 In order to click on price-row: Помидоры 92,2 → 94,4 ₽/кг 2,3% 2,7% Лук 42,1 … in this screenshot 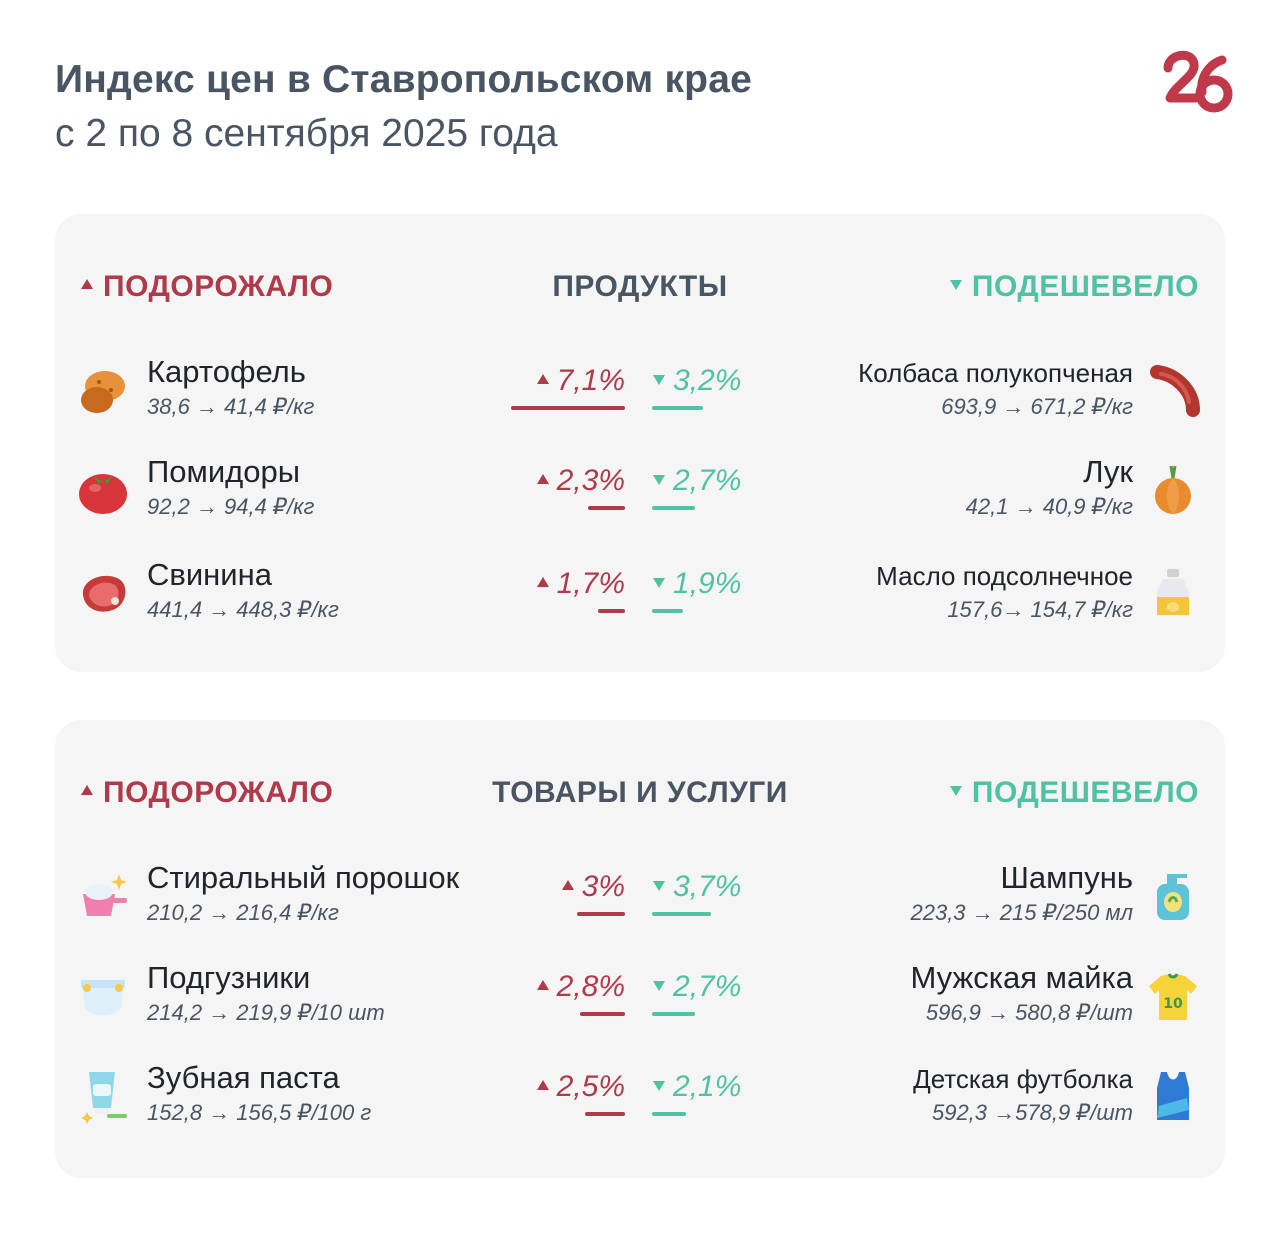, I will do `click(640, 489)`.